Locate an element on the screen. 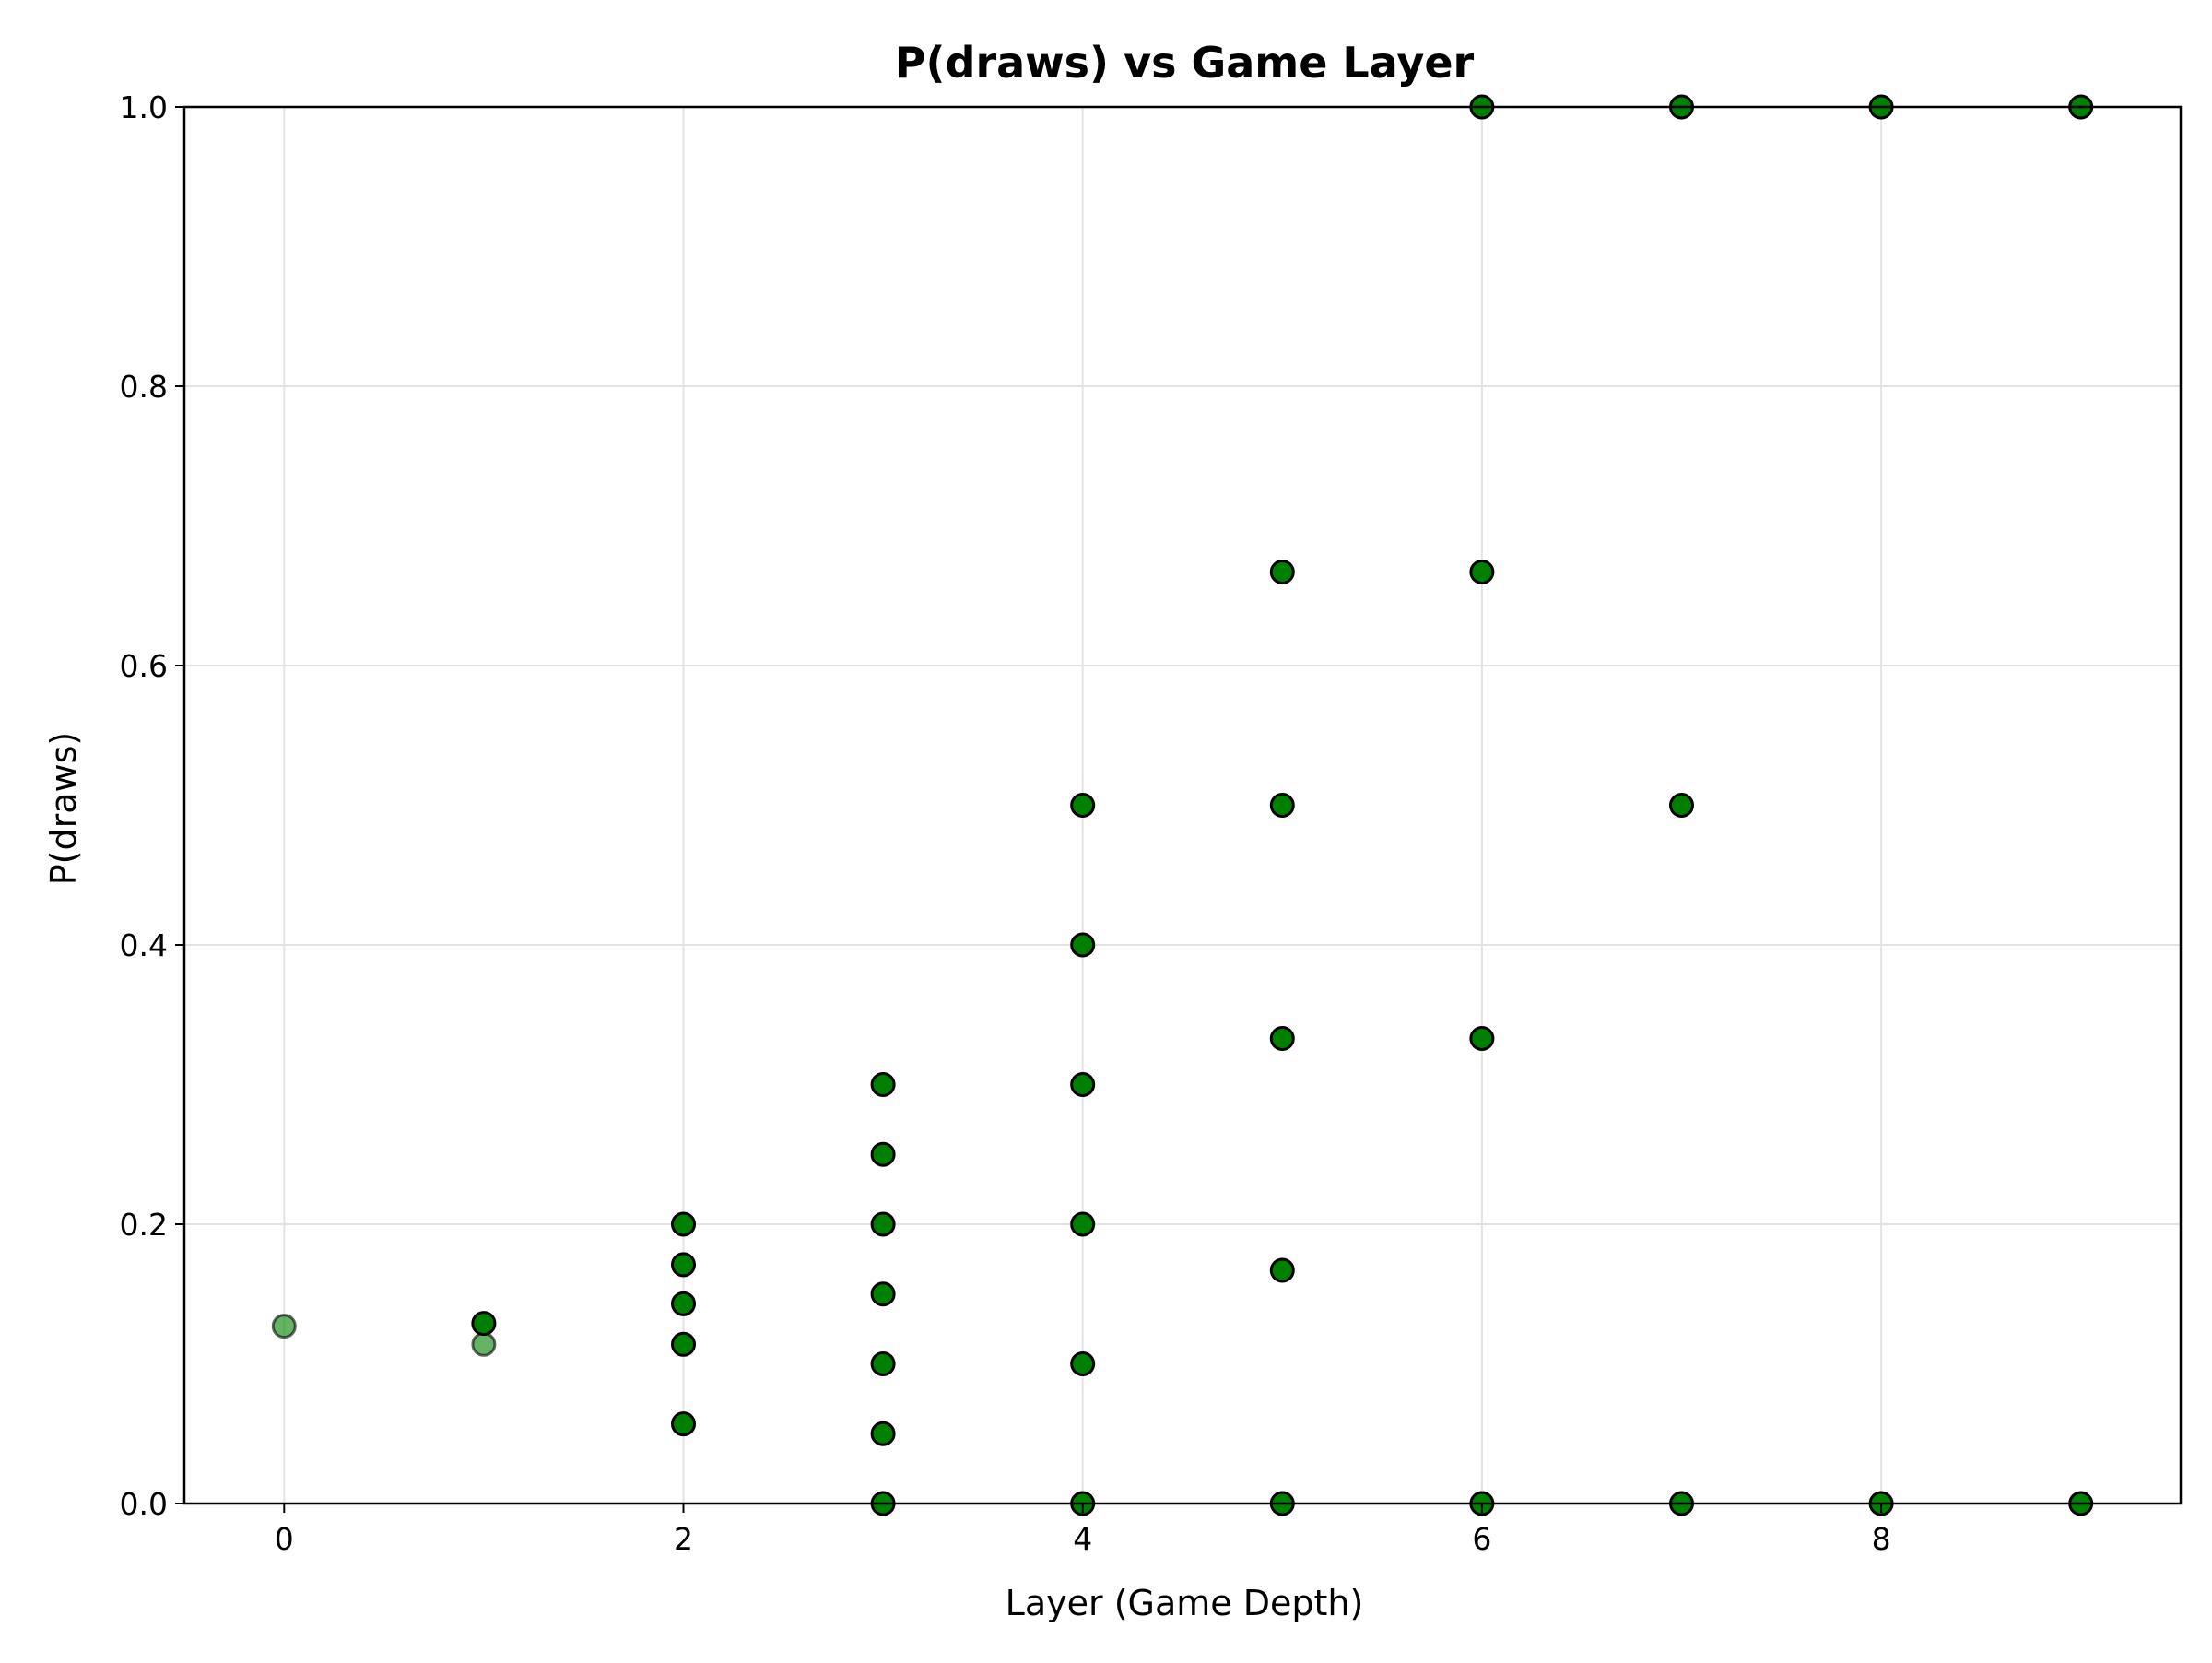 This screenshot has height=1663, width=2212. x-tick-label: 0 is located at coordinates (284, 1539).